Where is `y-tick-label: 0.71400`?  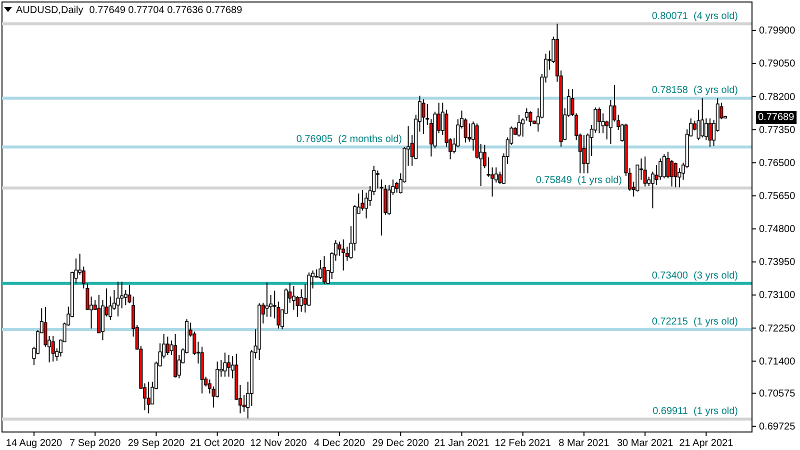 y-tick-label: 0.71400 is located at coordinates (777, 362).